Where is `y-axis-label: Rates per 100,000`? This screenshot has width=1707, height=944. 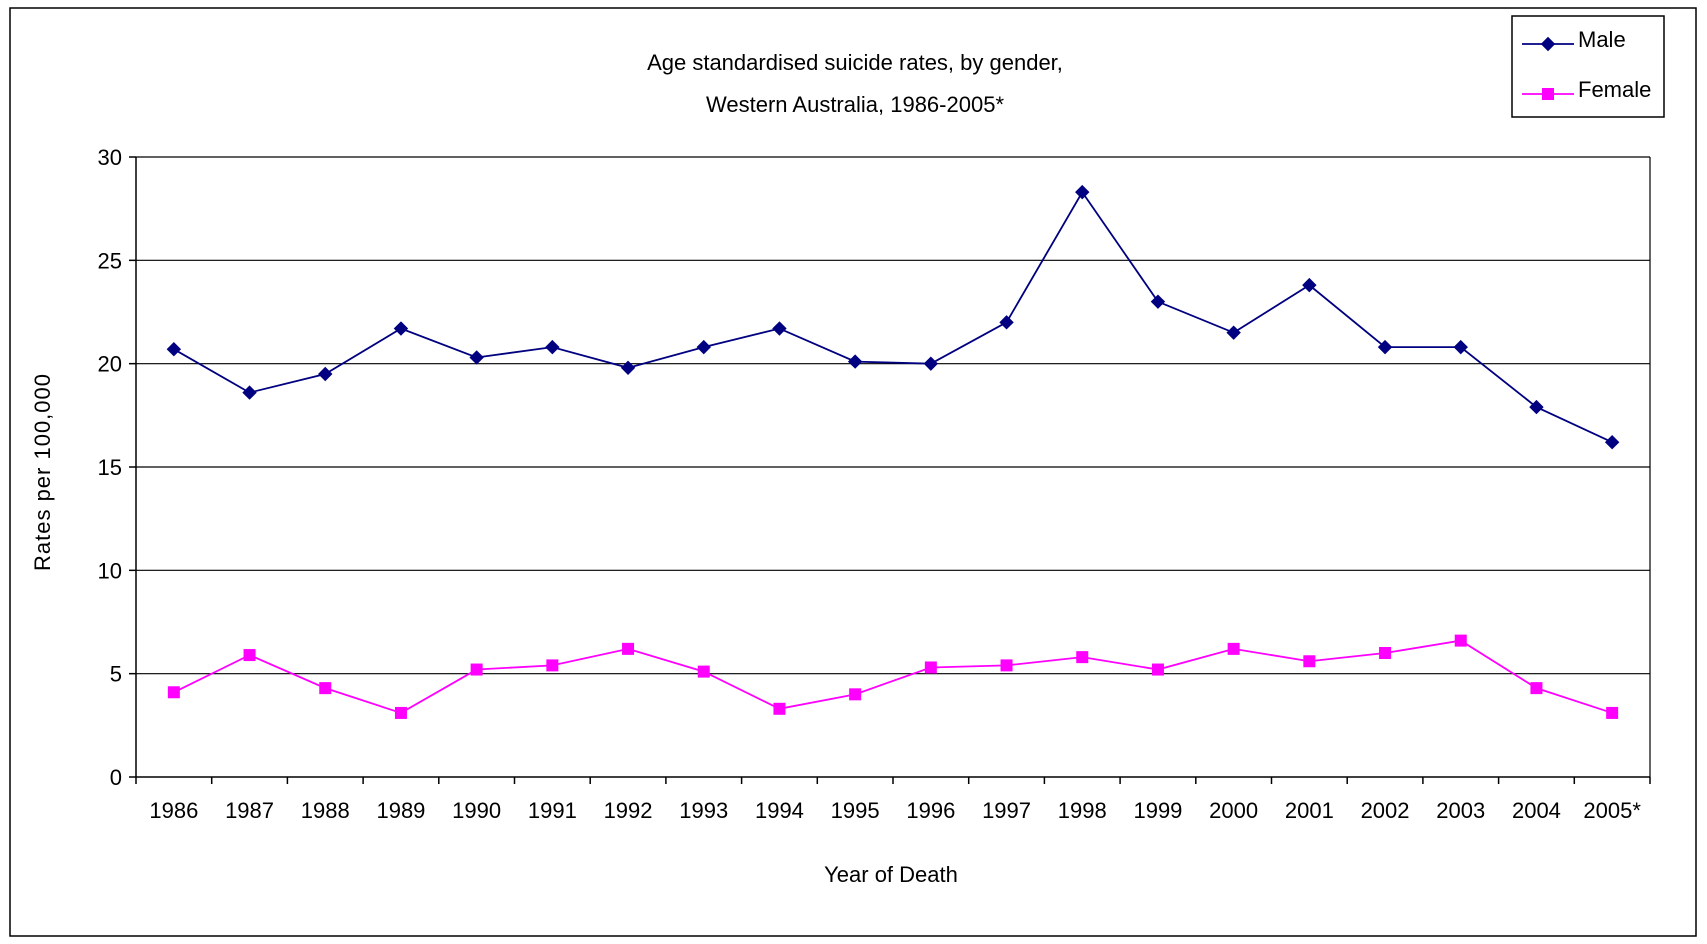 y-axis-label: Rates per 100,000 is located at coordinates (42, 472).